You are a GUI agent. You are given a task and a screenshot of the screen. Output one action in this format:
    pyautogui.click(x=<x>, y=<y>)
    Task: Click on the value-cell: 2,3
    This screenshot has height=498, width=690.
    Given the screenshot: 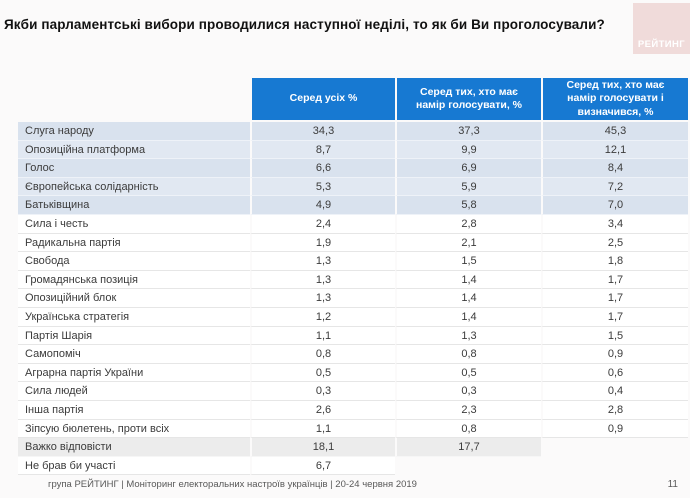 What is the action you would take?
    pyautogui.click(x=468, y=410)
    